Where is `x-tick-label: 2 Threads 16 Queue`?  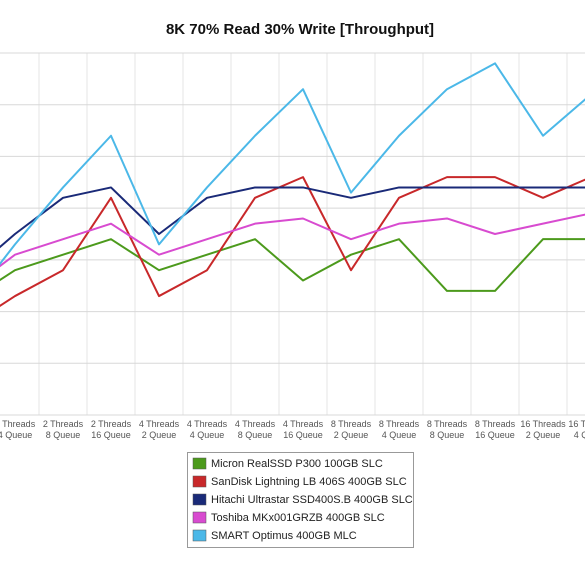 x-tick-label: 2 Threads 16 Queue is located at coordinates (111, 429).